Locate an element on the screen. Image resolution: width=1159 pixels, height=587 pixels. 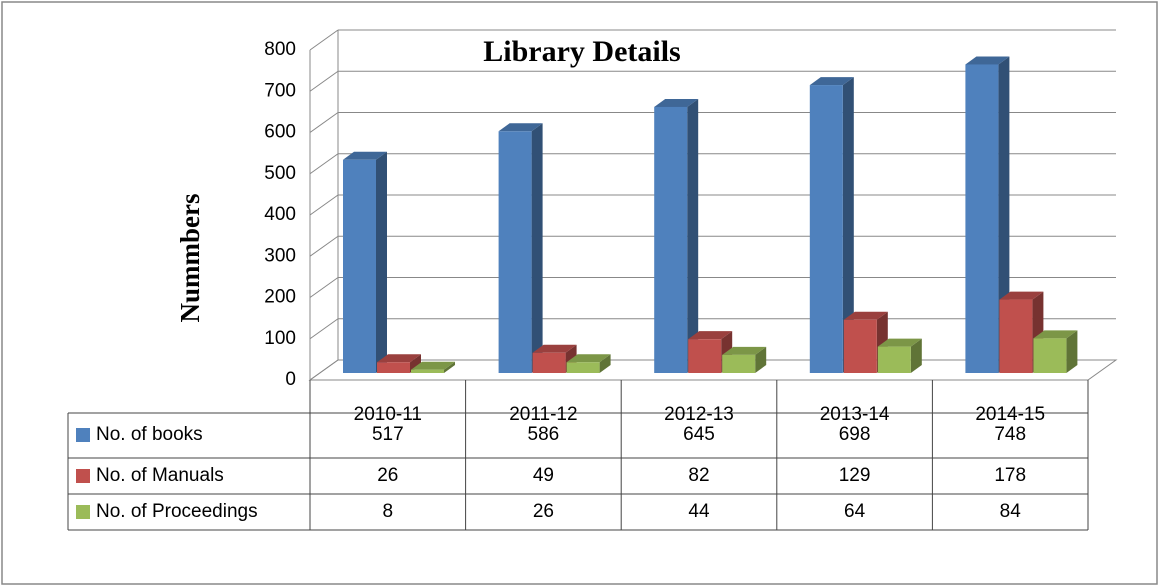
y-tick-label: 400 is located at coordinates (280, 214).